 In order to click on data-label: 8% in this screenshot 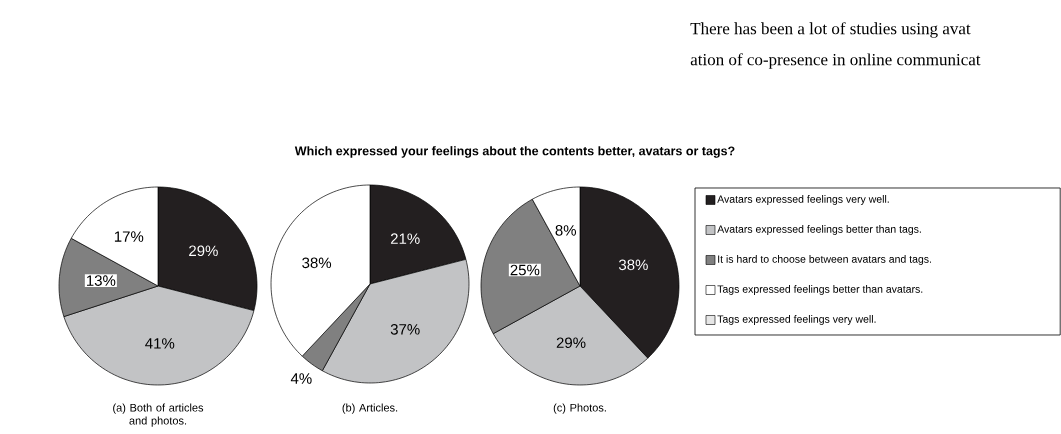, I will do `click(566, 230)`.